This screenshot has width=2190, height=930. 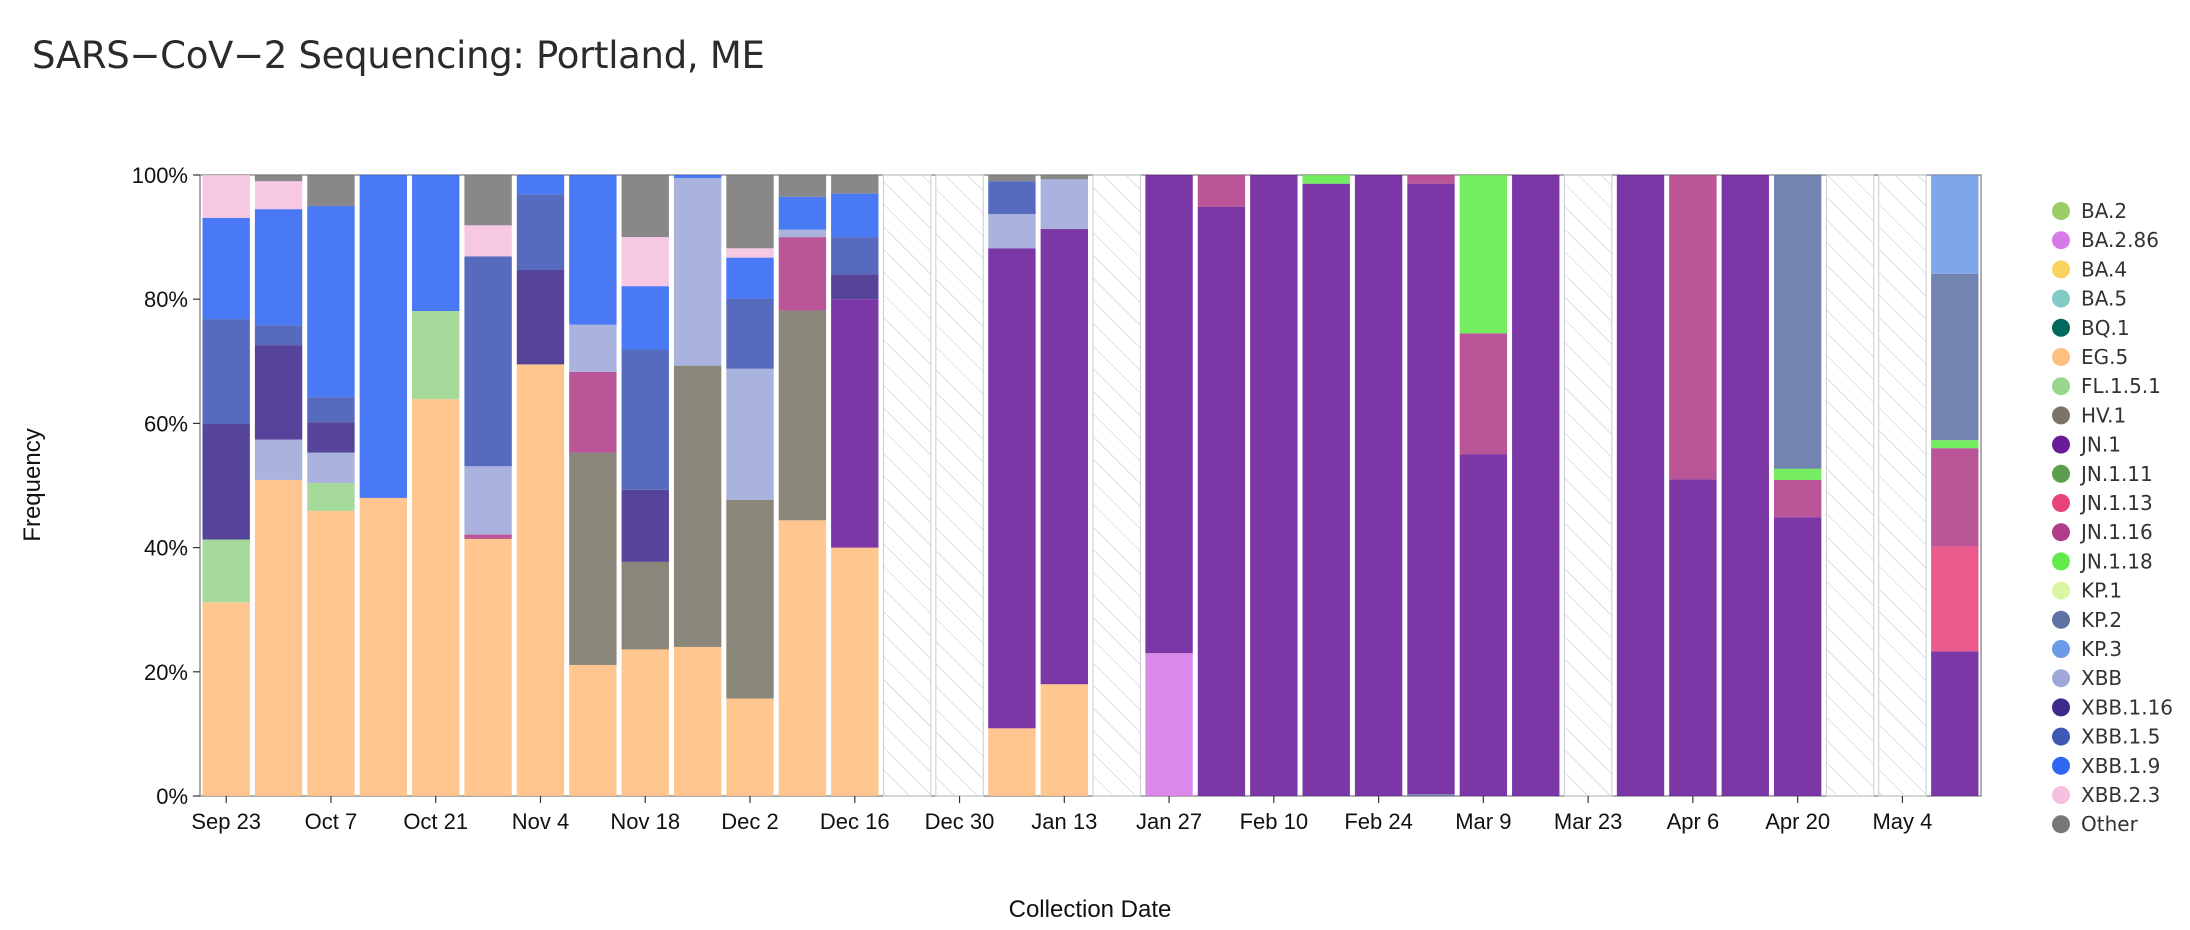 What do you see at coordinates (2120, 240) in the screenshot?
I see `legend-label-ba-2-86: BA.2.86` at bounding box center [2120, 240].